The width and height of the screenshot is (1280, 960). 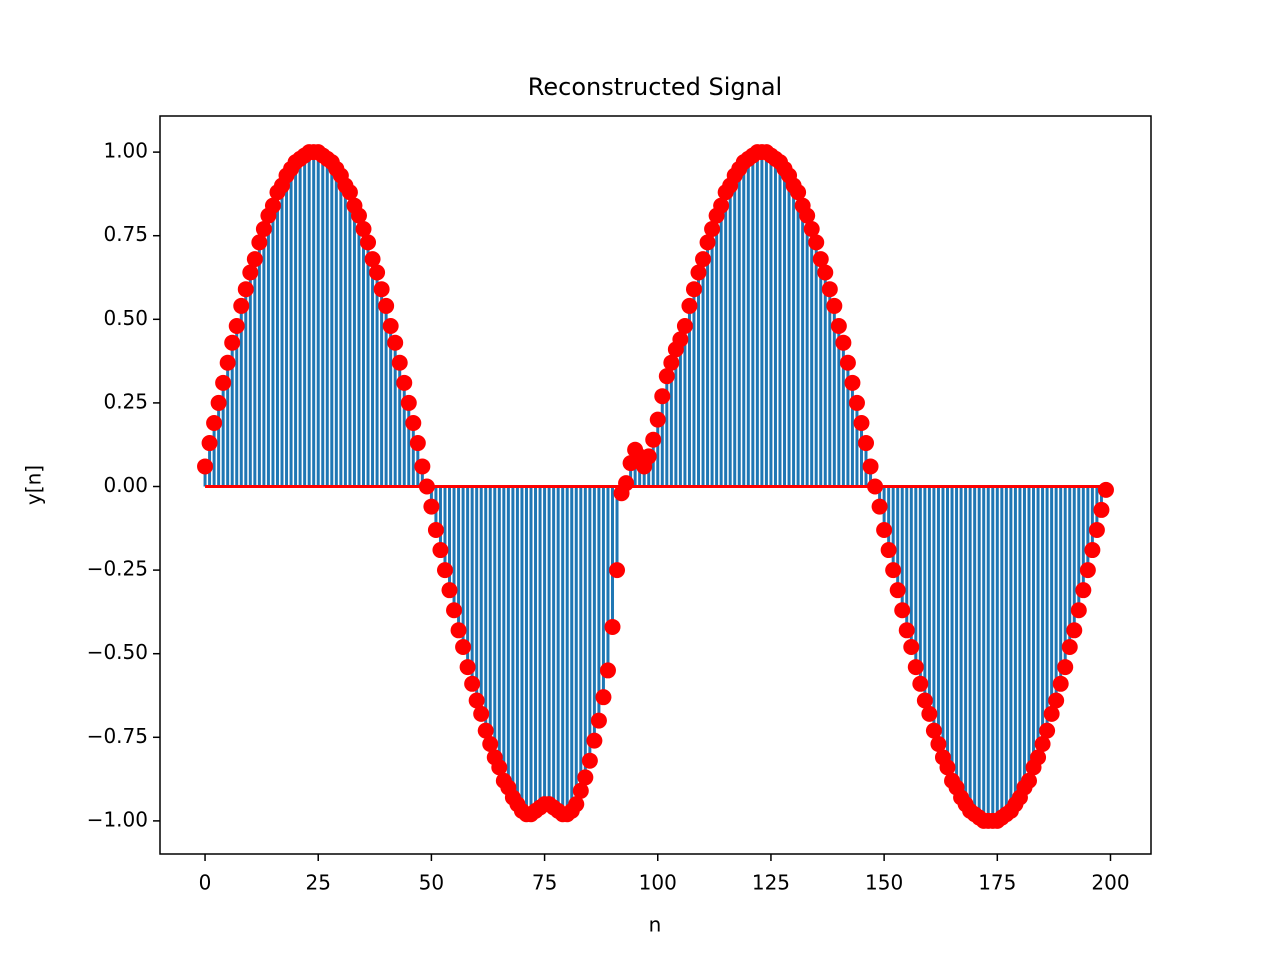 What do you see at coordinates (125, 151) in the screenshot?
I see `y-tick-label: 1.00` at bounding box center [125, 151].